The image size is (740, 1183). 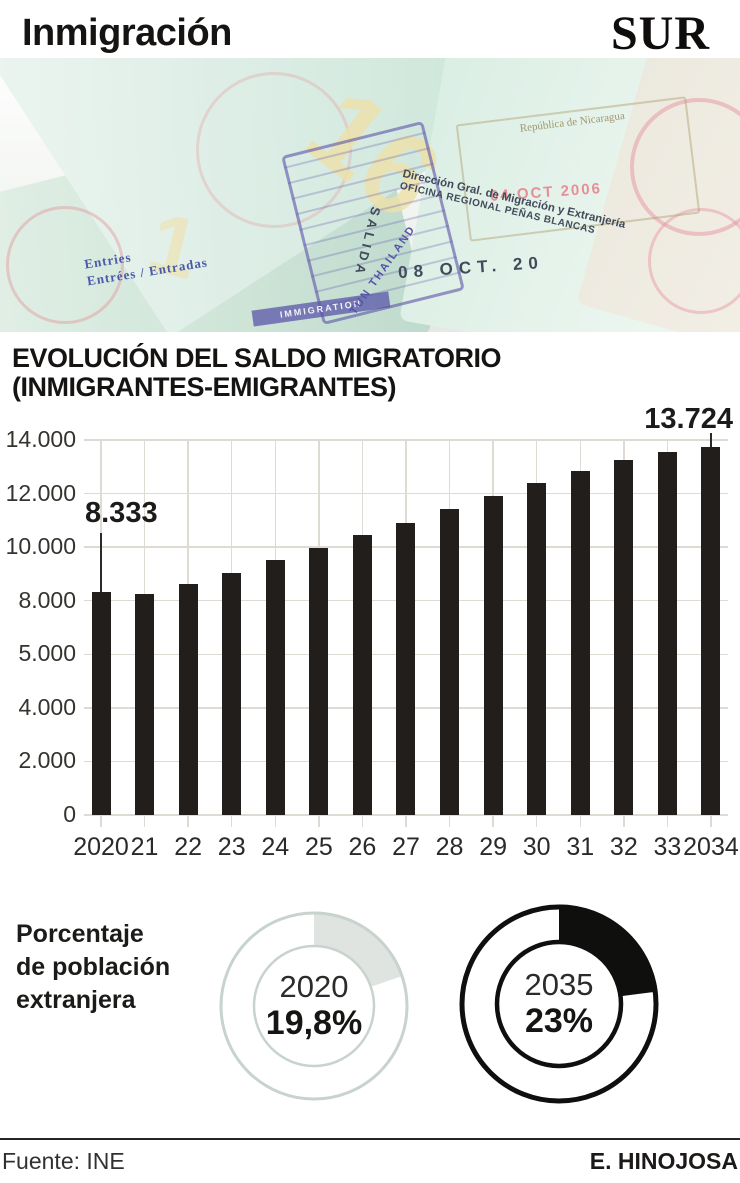 What do you see at coordinates (188, 847) in the screenshot?
I see `x-tick-label: 22` at bounding box center [188, 847].